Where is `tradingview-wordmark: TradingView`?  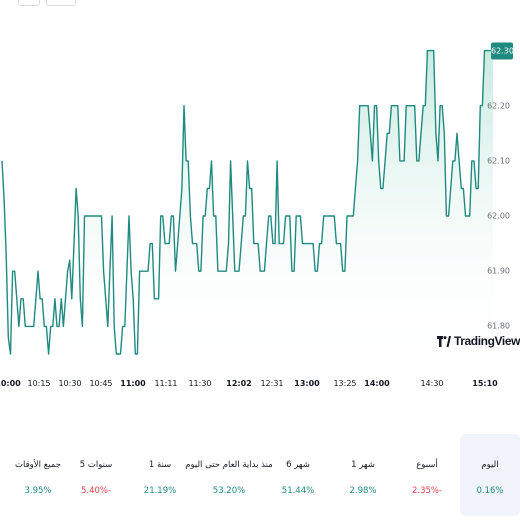
tradingview-wordmark: TradingView is located at coordinates (487, 341).